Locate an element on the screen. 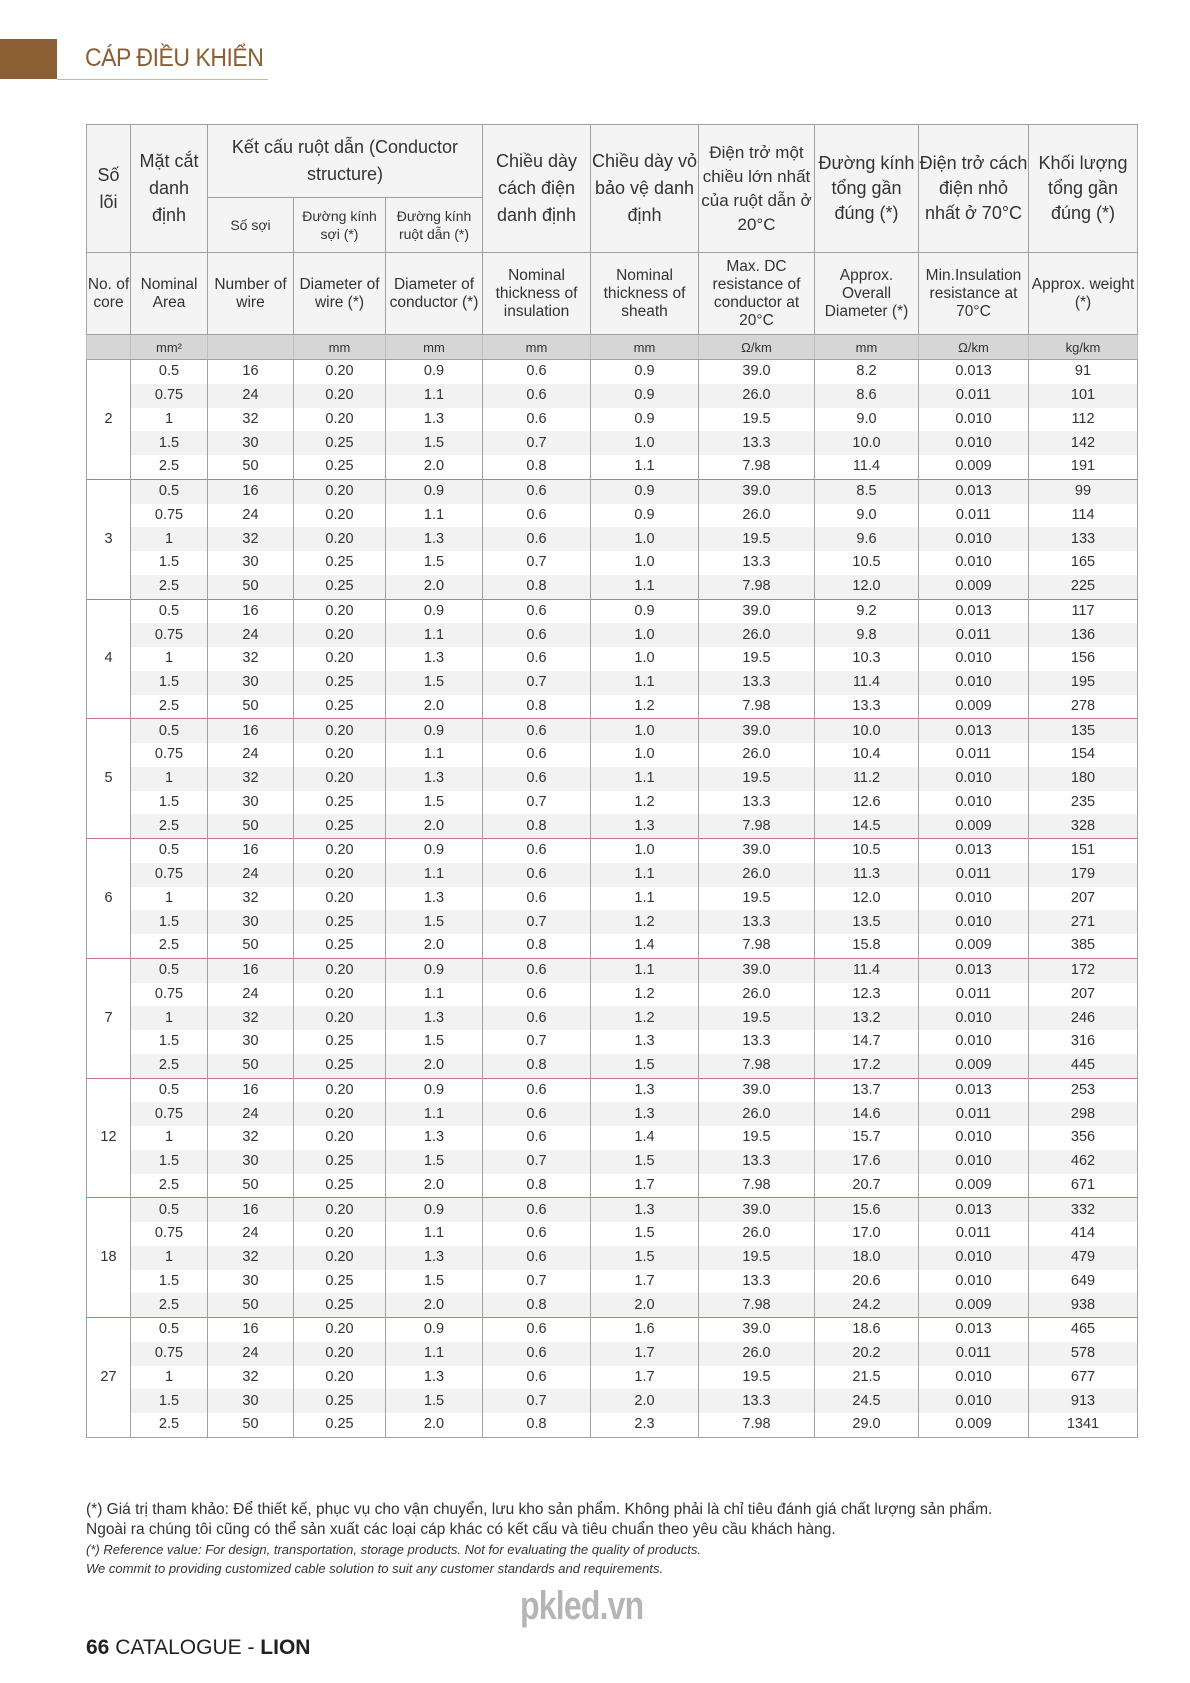 The width and height of the screenshot is (1190, 1683). table-cell: 172 is located at coordinates (1083, 970).